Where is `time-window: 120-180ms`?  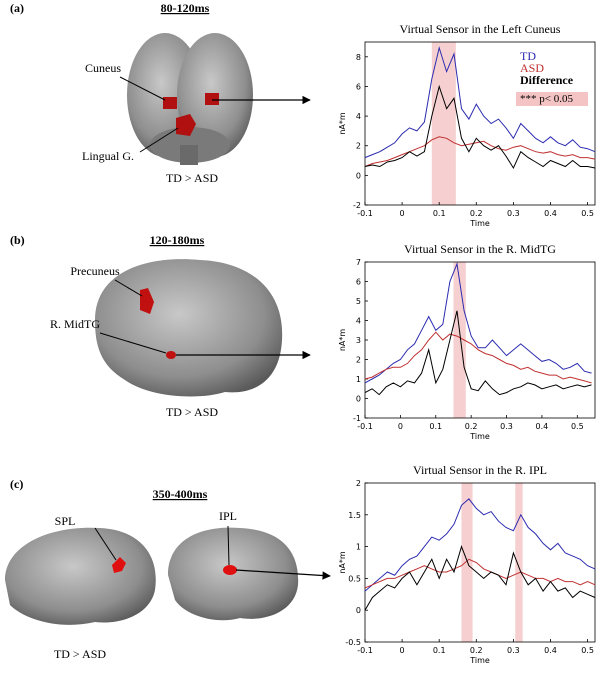
time-window: 120-180ms is located at coordinates (177, 240).